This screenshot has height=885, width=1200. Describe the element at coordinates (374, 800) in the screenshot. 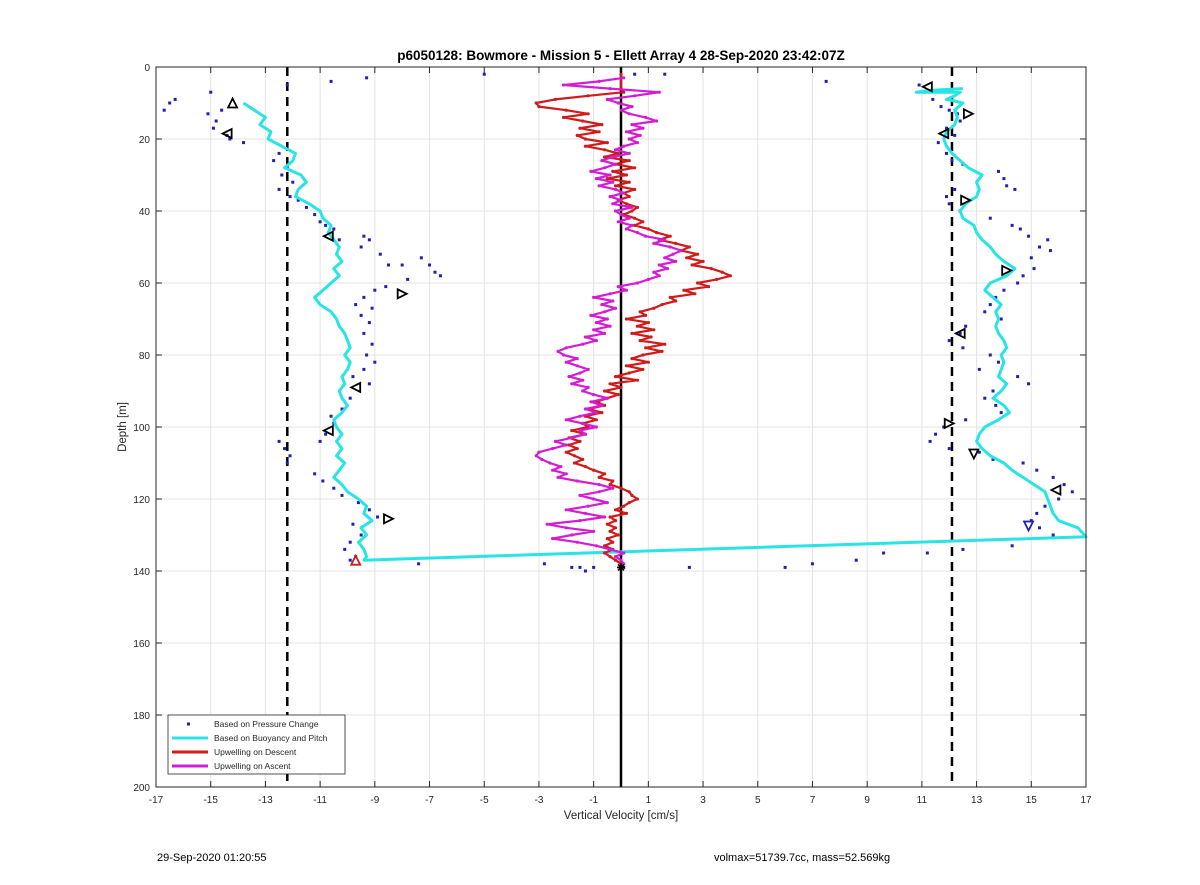

I see `x-tick-label: -9` at that location.